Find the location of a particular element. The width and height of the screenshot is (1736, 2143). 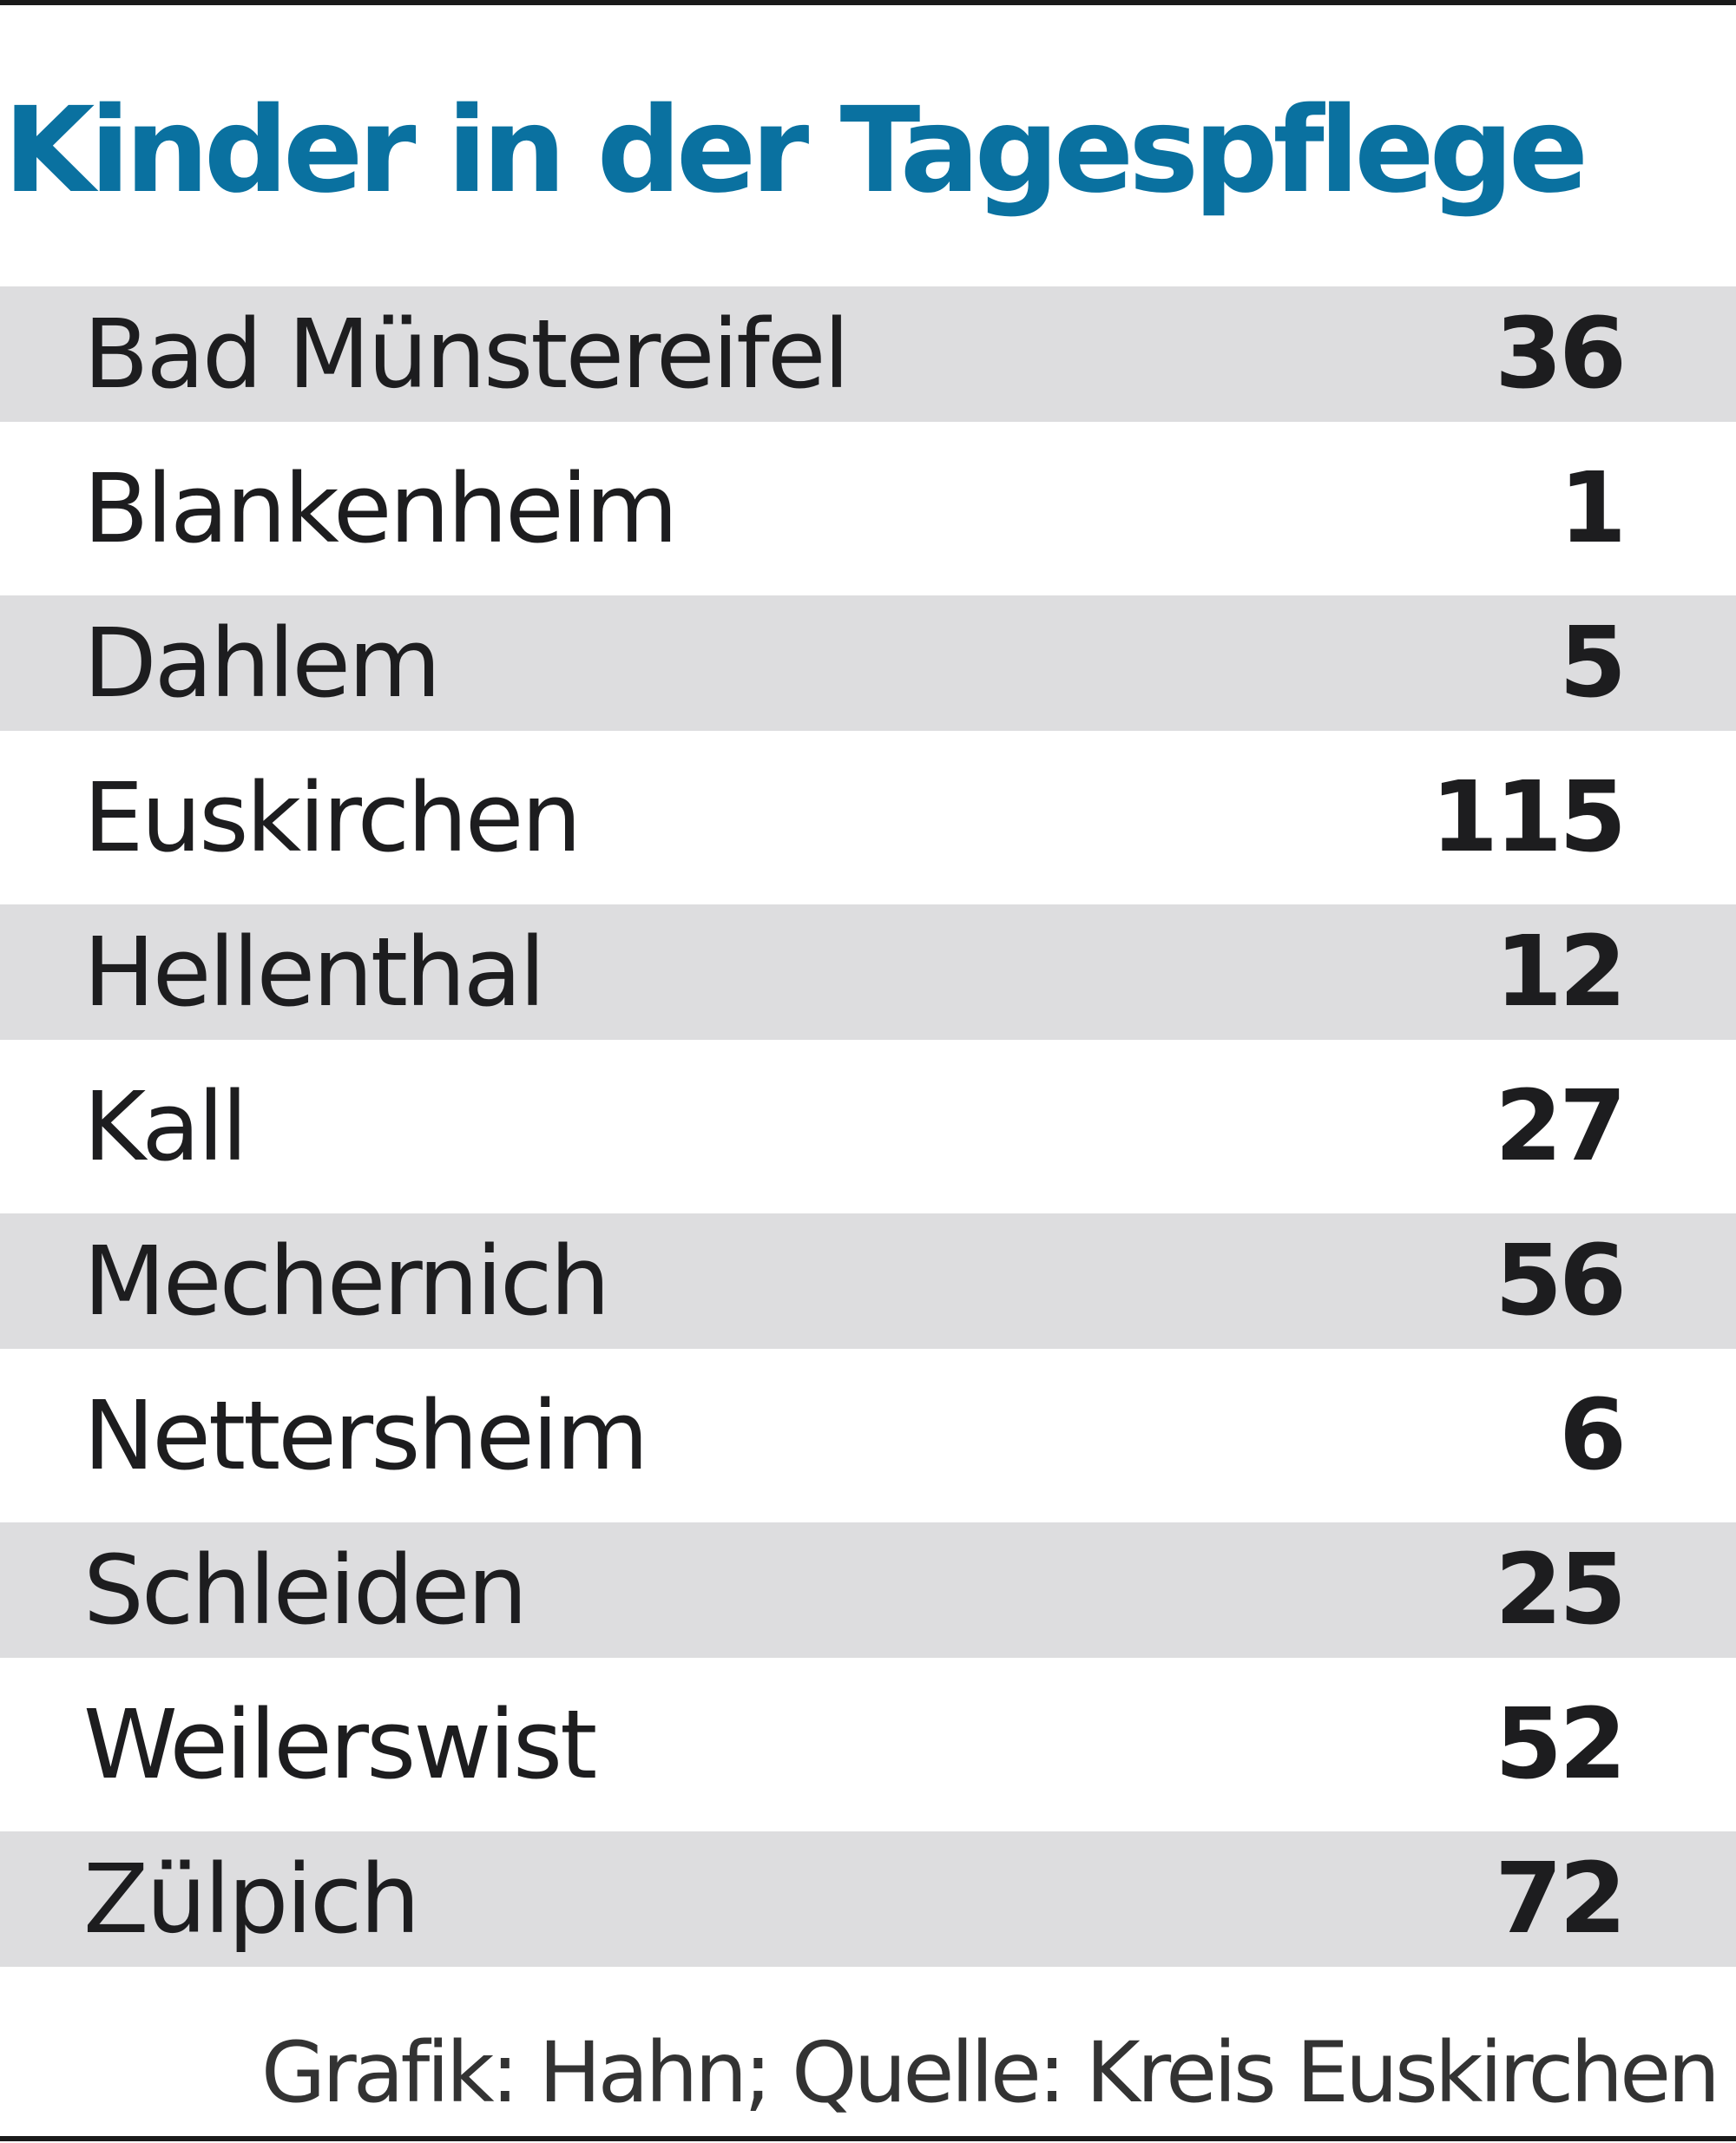

row-value: 1 is located at coordinates (1593, 508).